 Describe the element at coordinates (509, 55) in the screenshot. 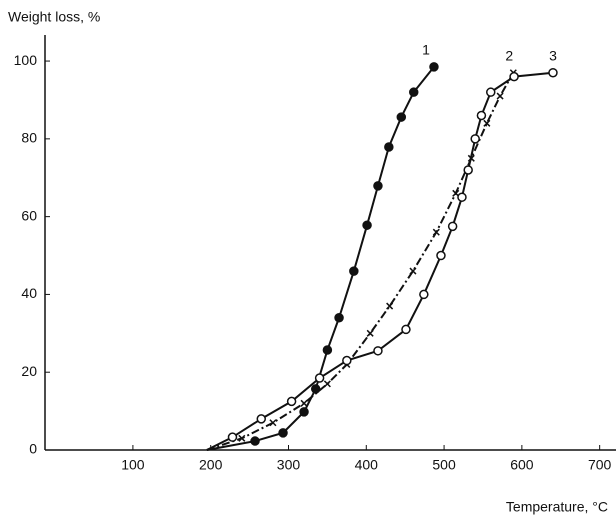

I see `series-label: 2` at that location.